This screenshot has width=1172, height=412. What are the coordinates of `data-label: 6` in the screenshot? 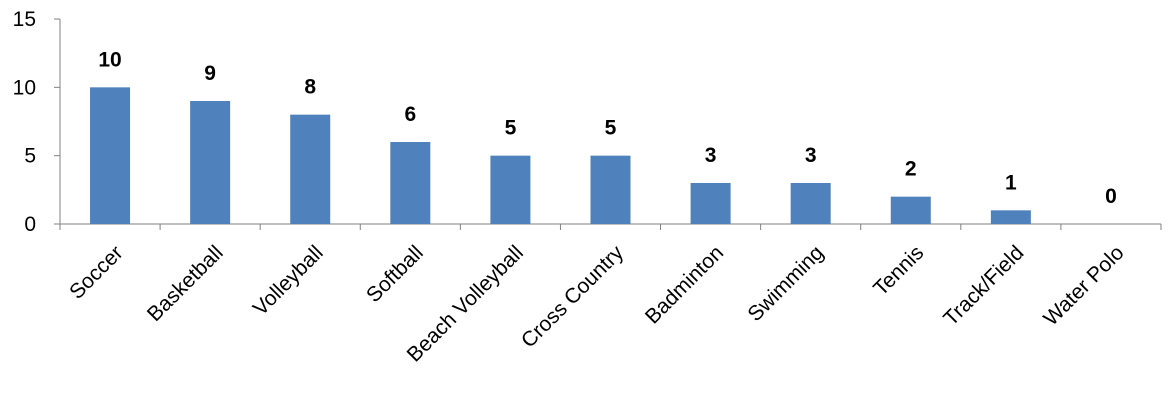 It's located at (410, 114).